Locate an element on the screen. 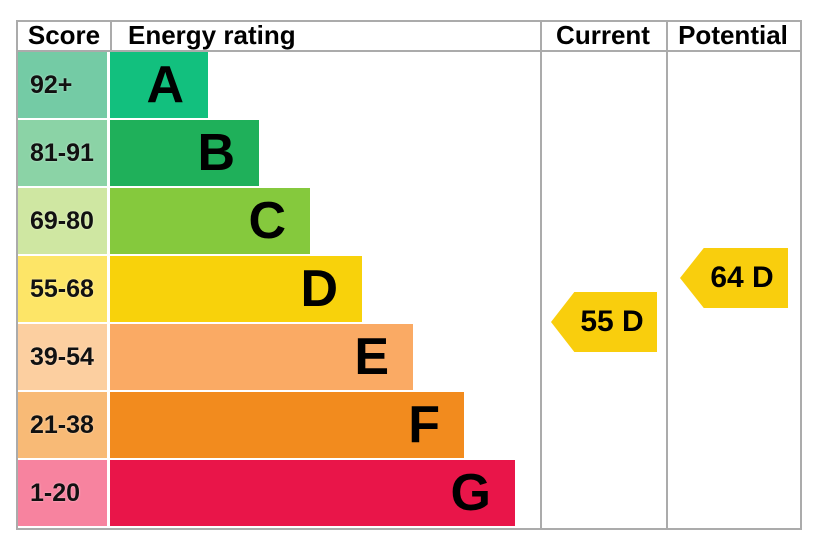  rating-band-row: 81-91 B is located at coordinates (279, 154).